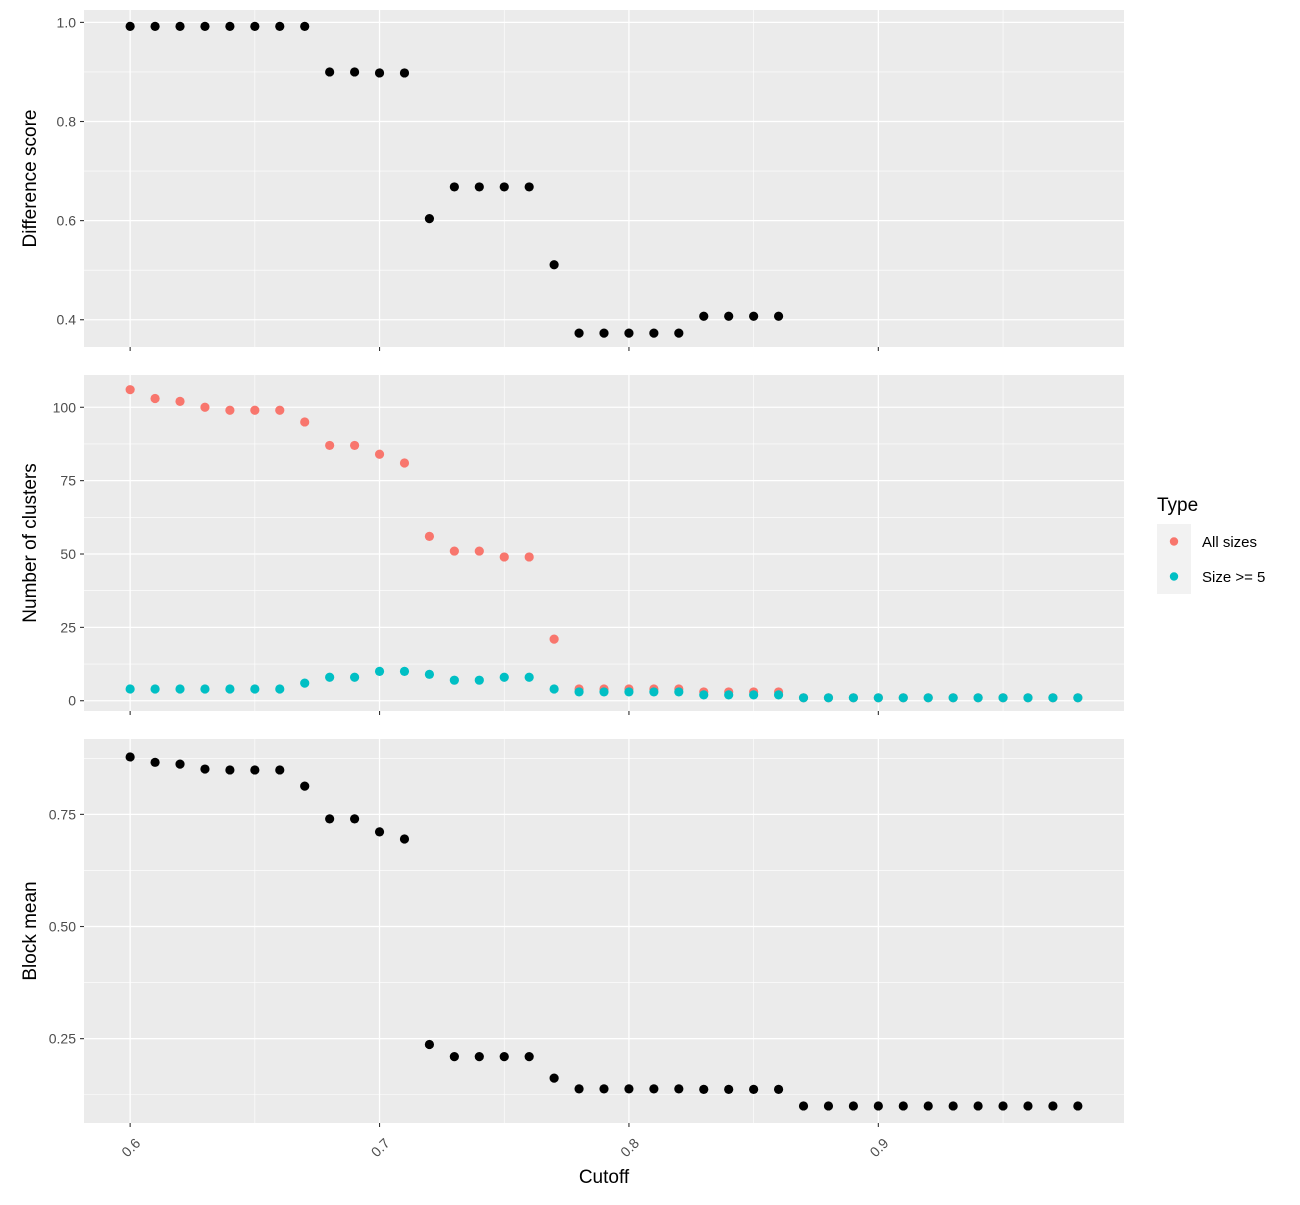 This screenshot has height=1205, width=1300. I want to click on y-tick-label: 100, so click(65, 407).